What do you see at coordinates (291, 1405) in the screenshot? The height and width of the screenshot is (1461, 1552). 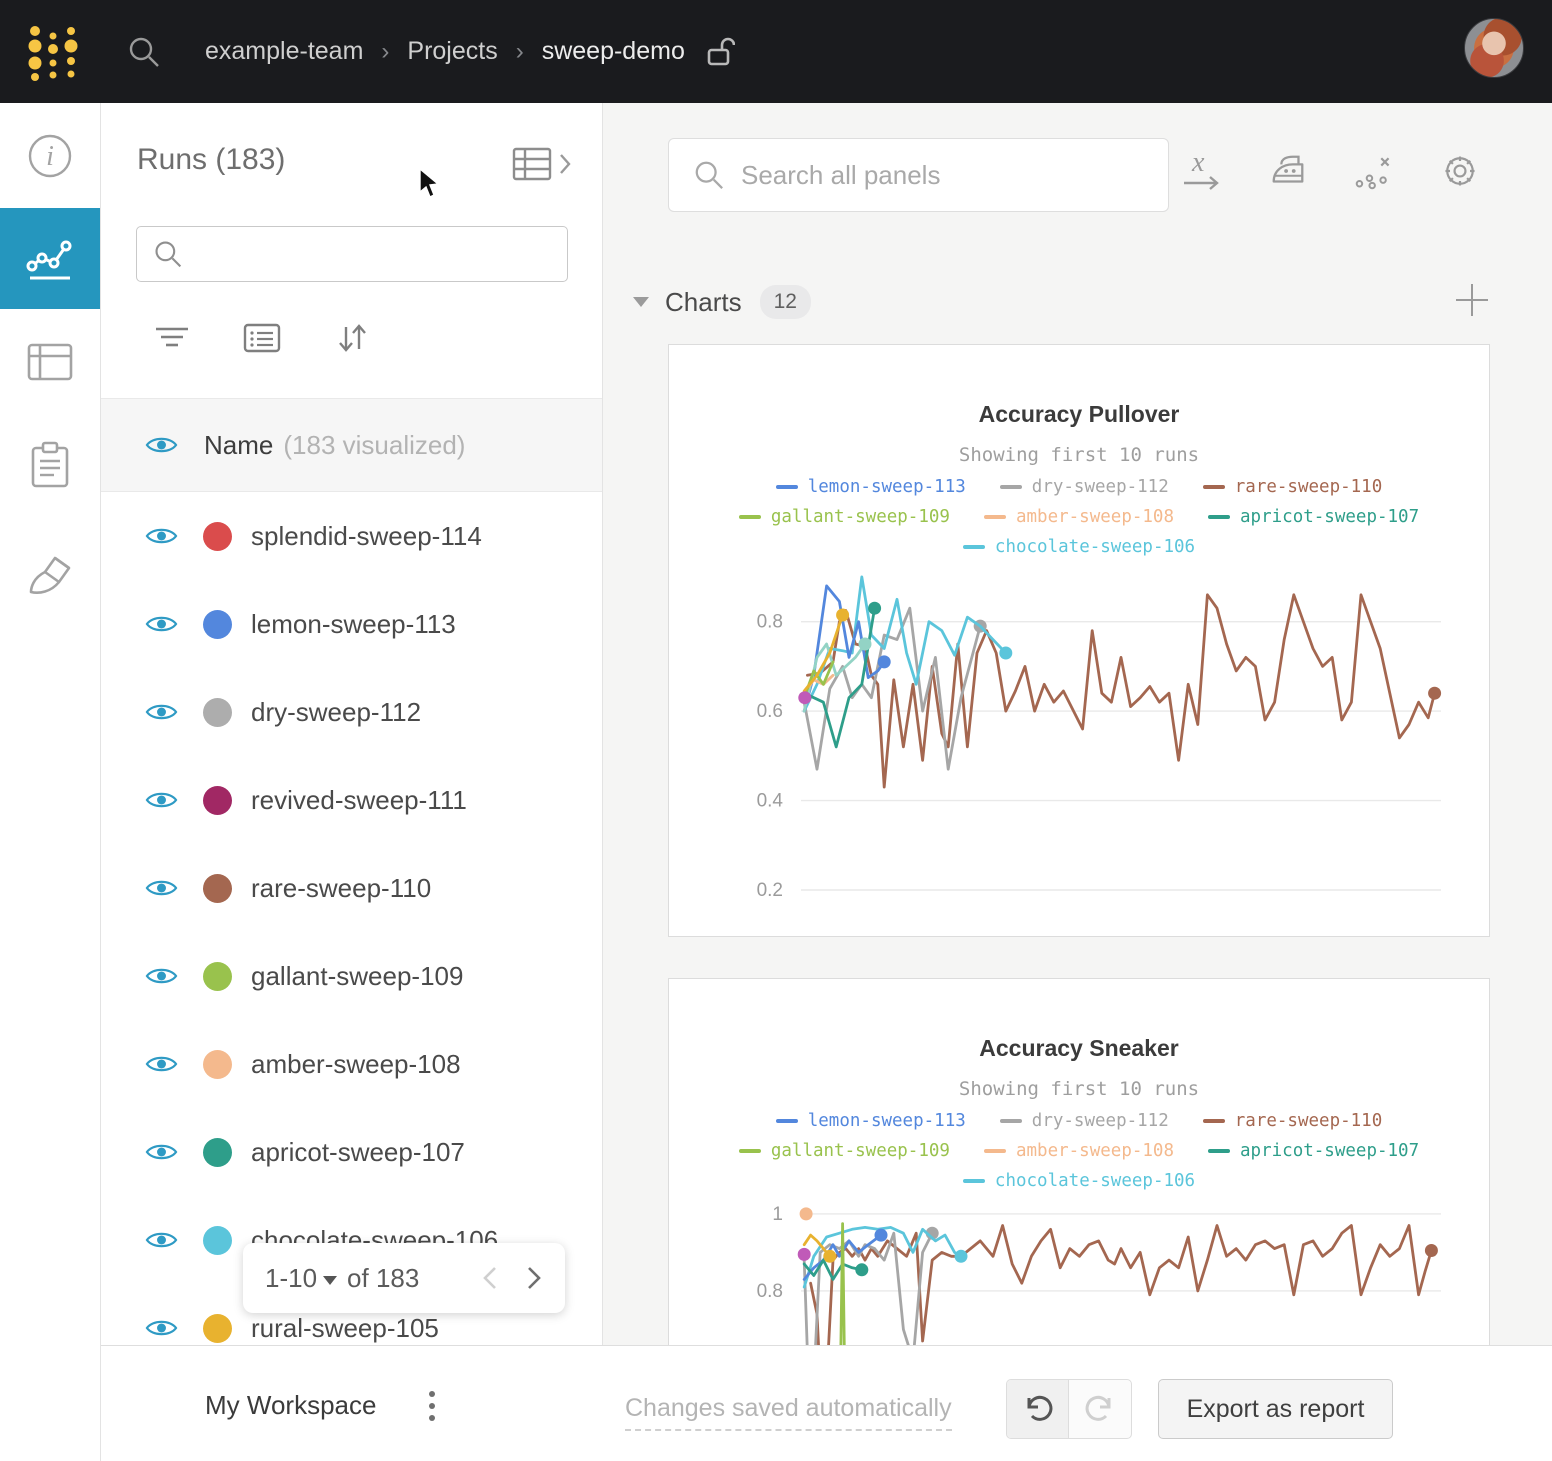 I see `workspace-name: My Workspace` at bounding box center [291, 1405].